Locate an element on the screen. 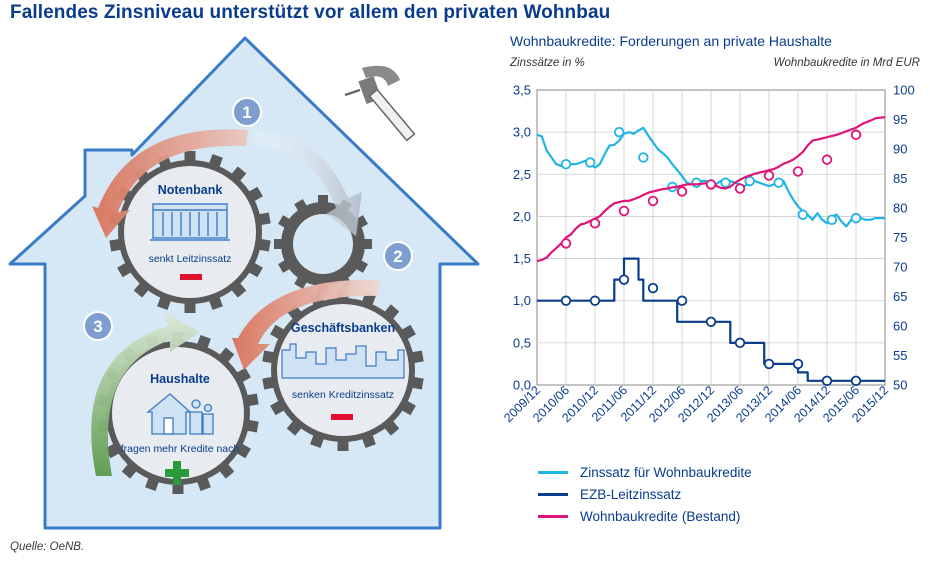 This screenshot has height=563, width=930. y-tick-right: 90 is located at coordinates (900, 149).